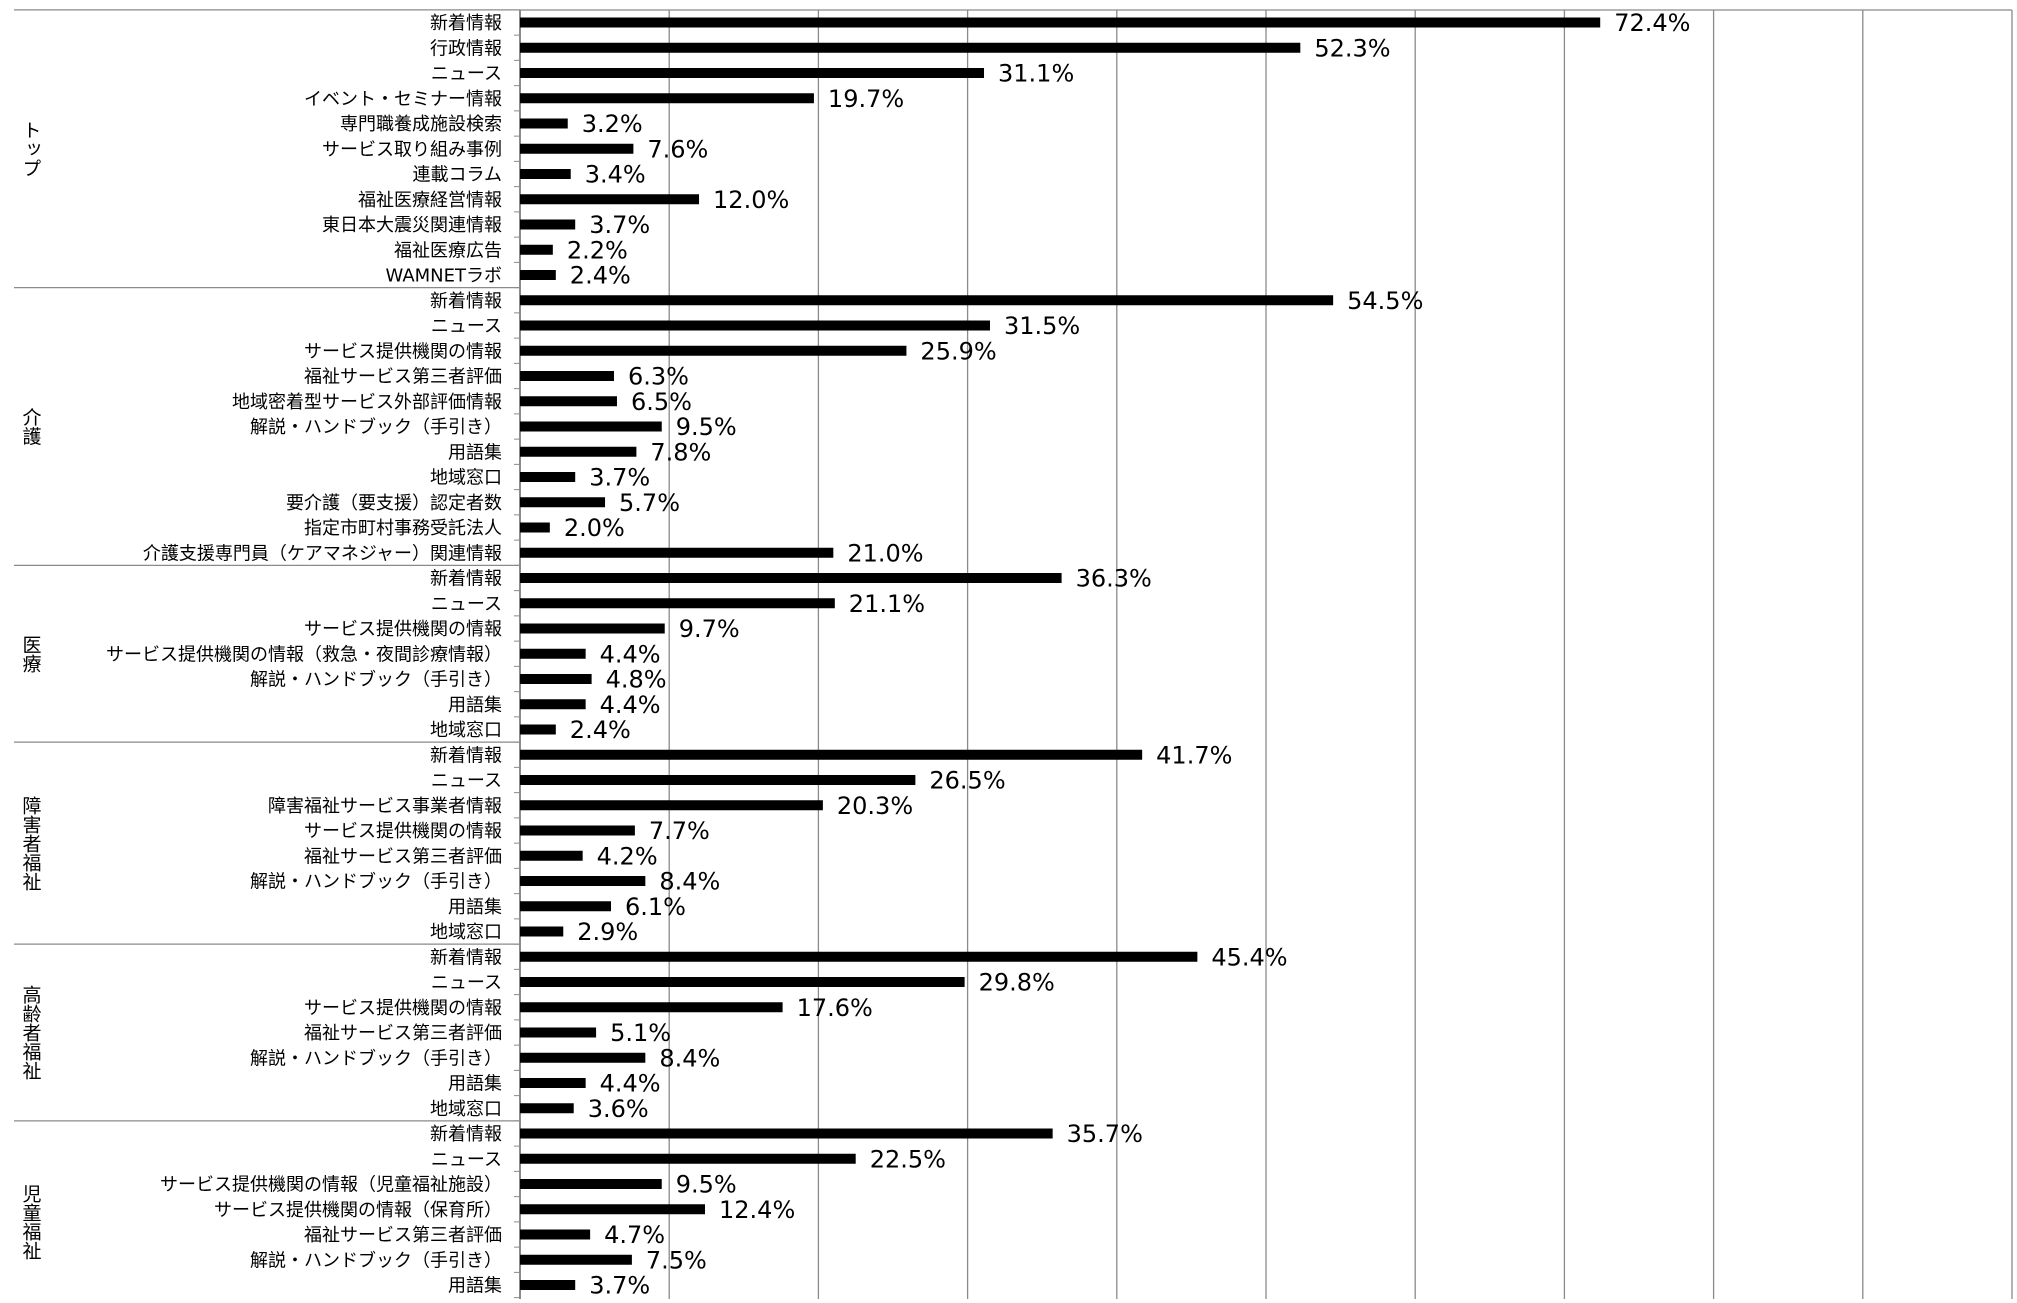  What do you see at coordinates (444, 276) in the screenshot?
I see `category-label: WAMNETラボ` at bounding box center [444, 276].